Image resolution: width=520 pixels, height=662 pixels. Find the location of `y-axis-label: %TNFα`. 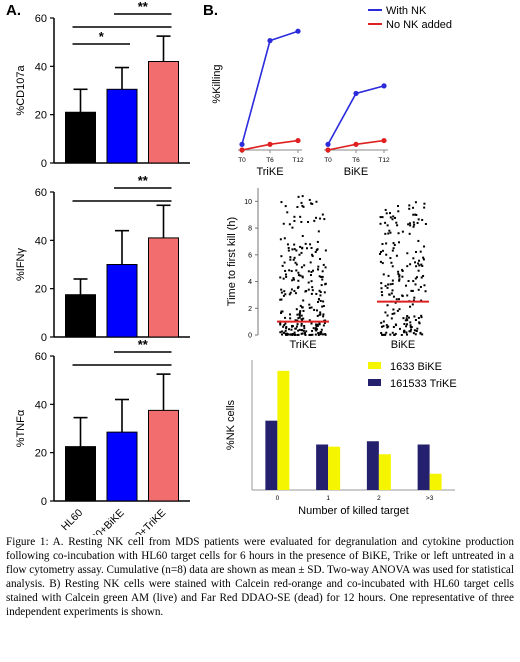

y-axis-label: %TNFα is located at coordinates (21, 428).